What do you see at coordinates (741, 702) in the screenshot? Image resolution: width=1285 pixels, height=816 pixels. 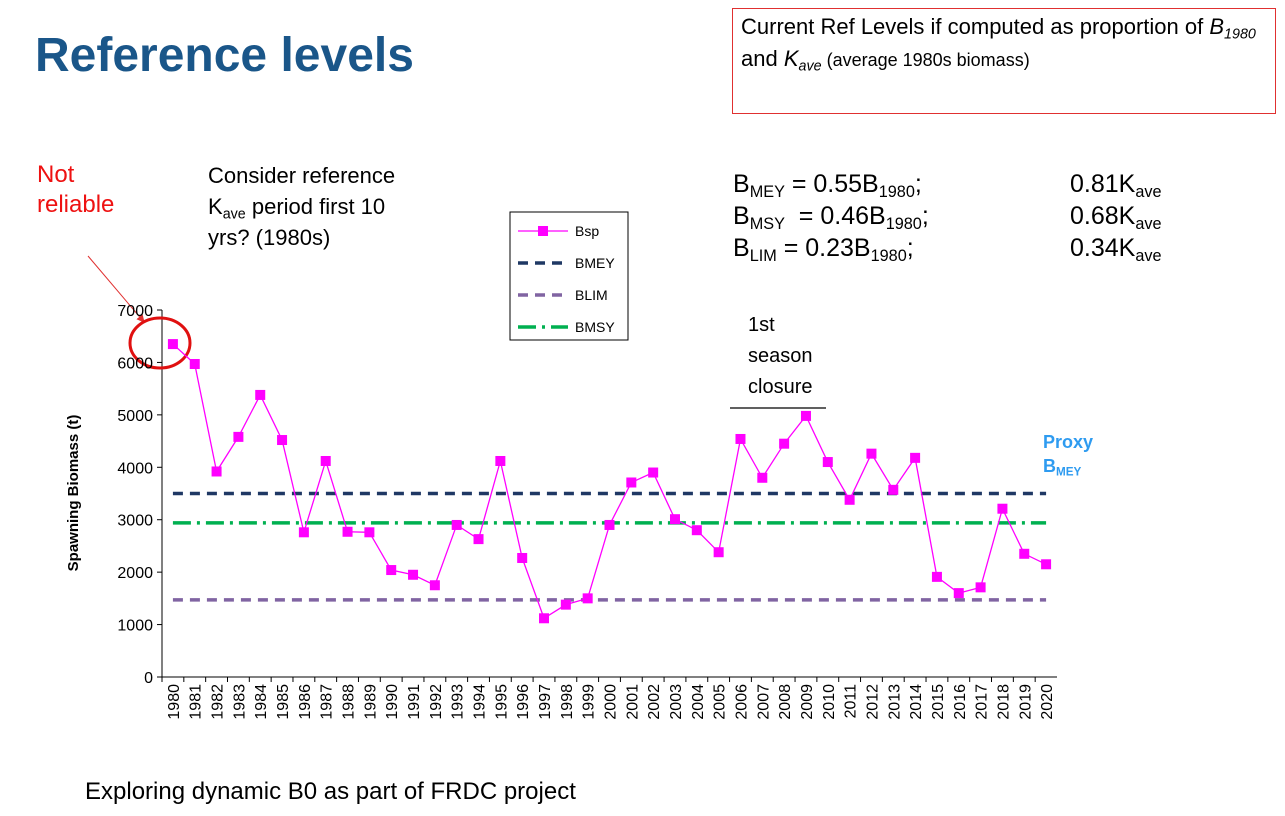 I see `x-tick-label: 2006` at bounding box center [741, 702].